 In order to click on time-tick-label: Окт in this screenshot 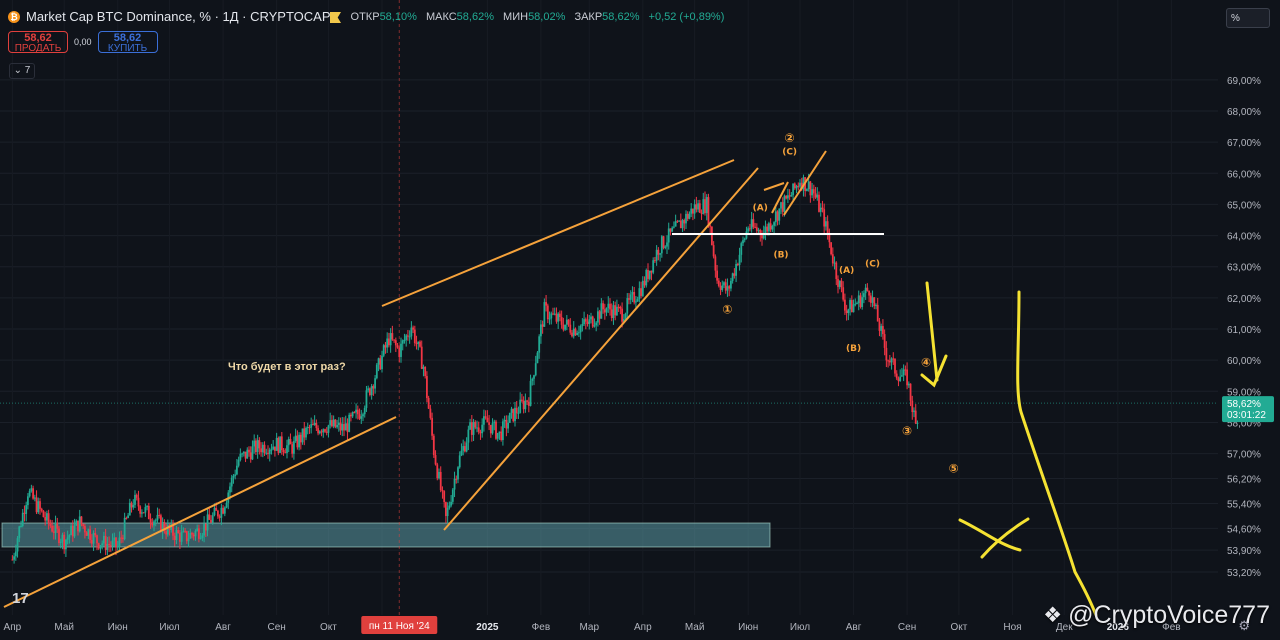, I will do `click(328, 627)`.